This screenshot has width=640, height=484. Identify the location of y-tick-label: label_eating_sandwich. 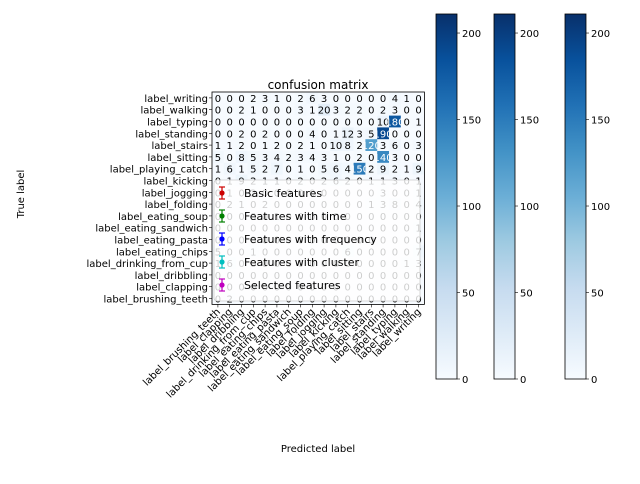
(151, 229).